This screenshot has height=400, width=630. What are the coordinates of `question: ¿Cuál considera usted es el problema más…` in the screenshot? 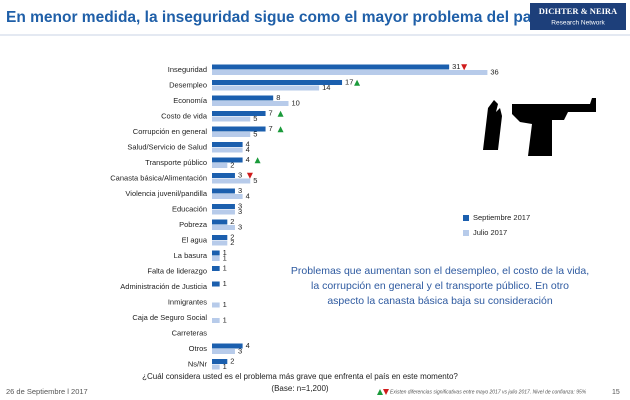 It's located at (300, 376).